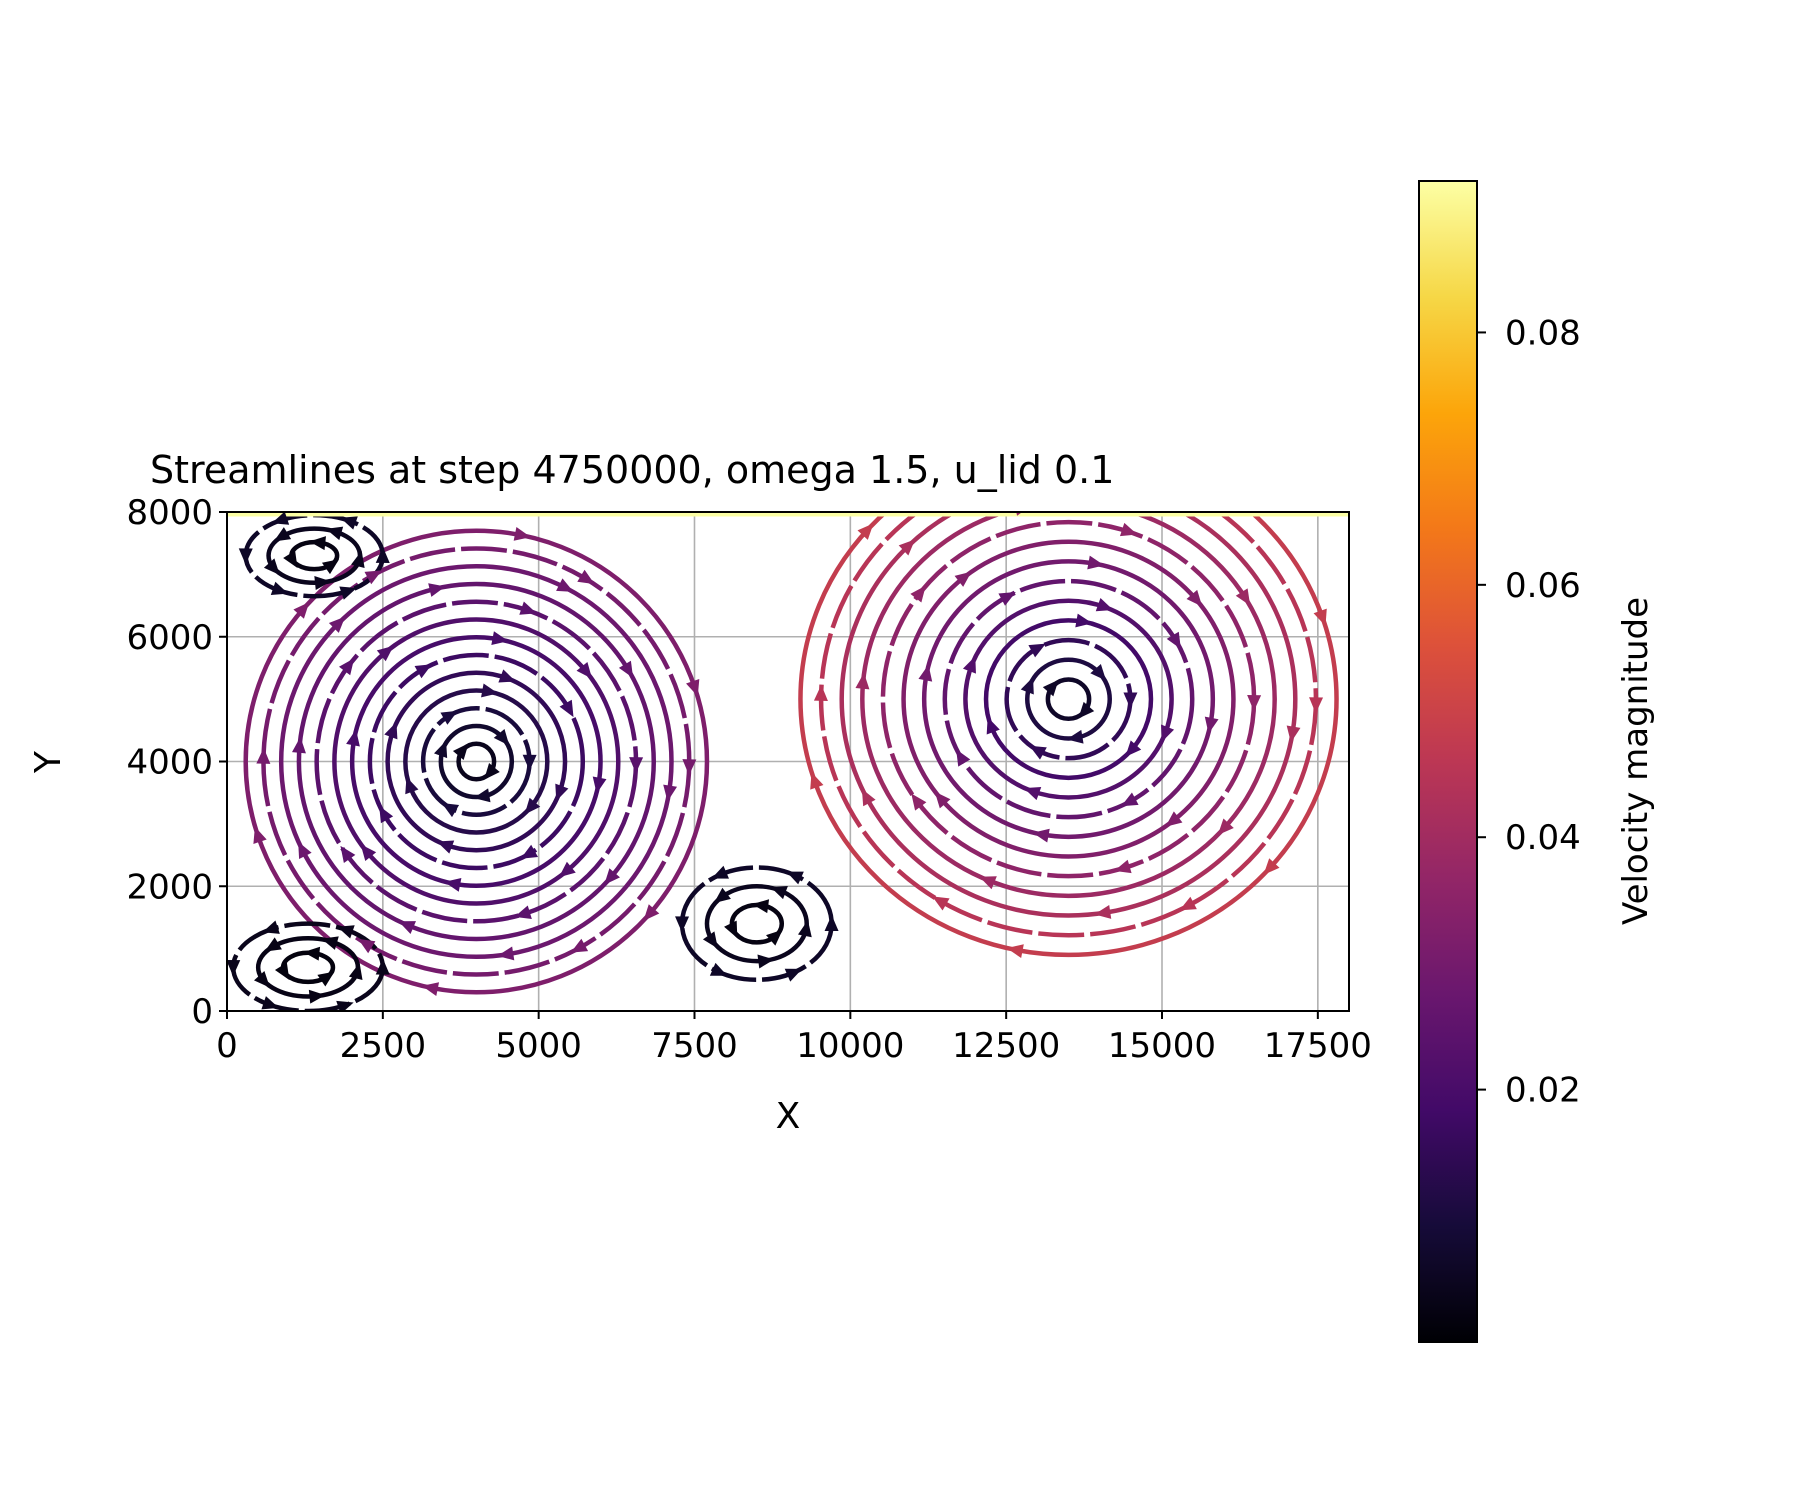 The height and width of the screenshot is (1500, 1800). What do you see at coordinates (694, 1046) in the screenshot?
I see `x-tick-label: 7500` at bounding box center [694, 1046].